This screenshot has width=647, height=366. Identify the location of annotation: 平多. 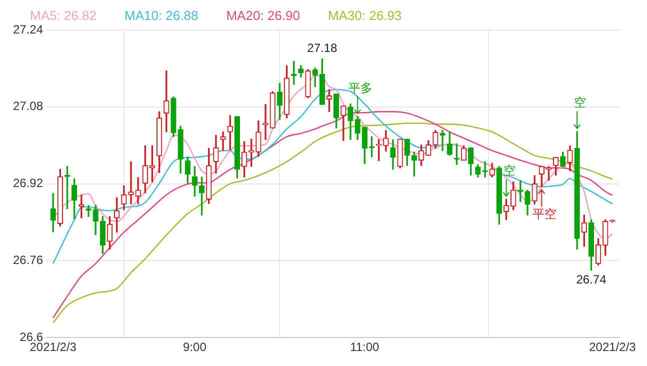
(360, 87).